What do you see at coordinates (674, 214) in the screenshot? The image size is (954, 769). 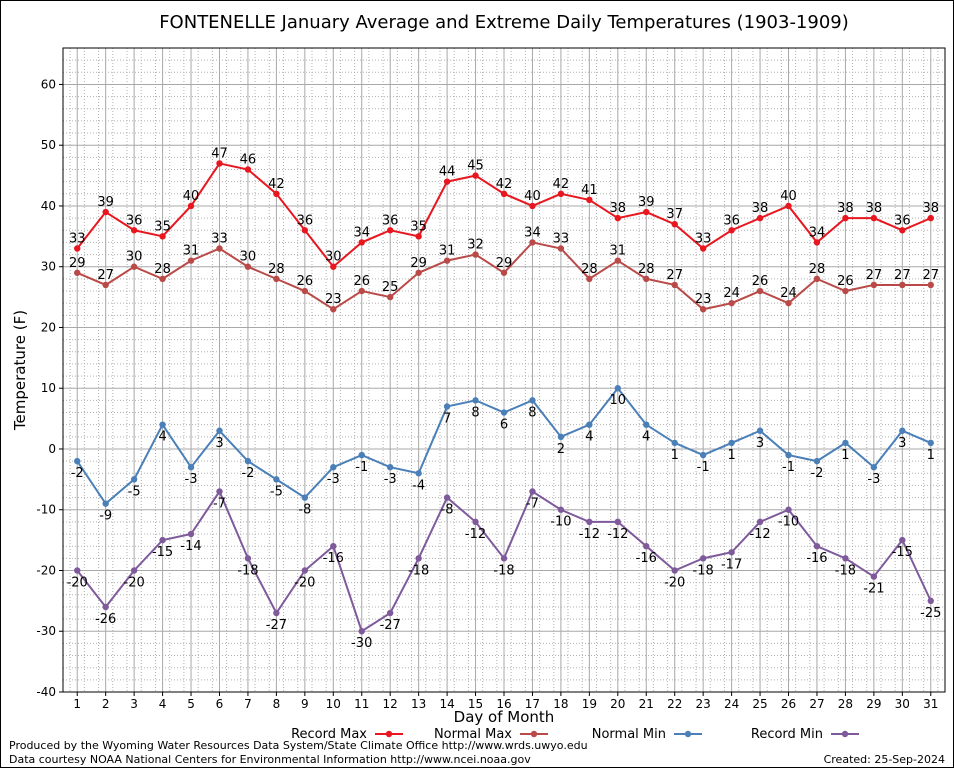 I see `data-label: 37` at bounding box center [674, 214].